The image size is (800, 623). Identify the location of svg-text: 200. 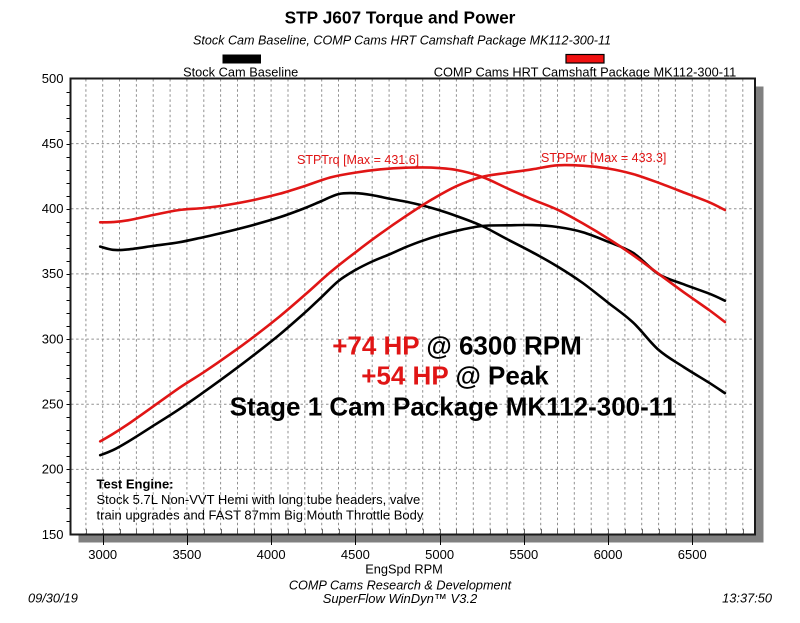
(53, 469).